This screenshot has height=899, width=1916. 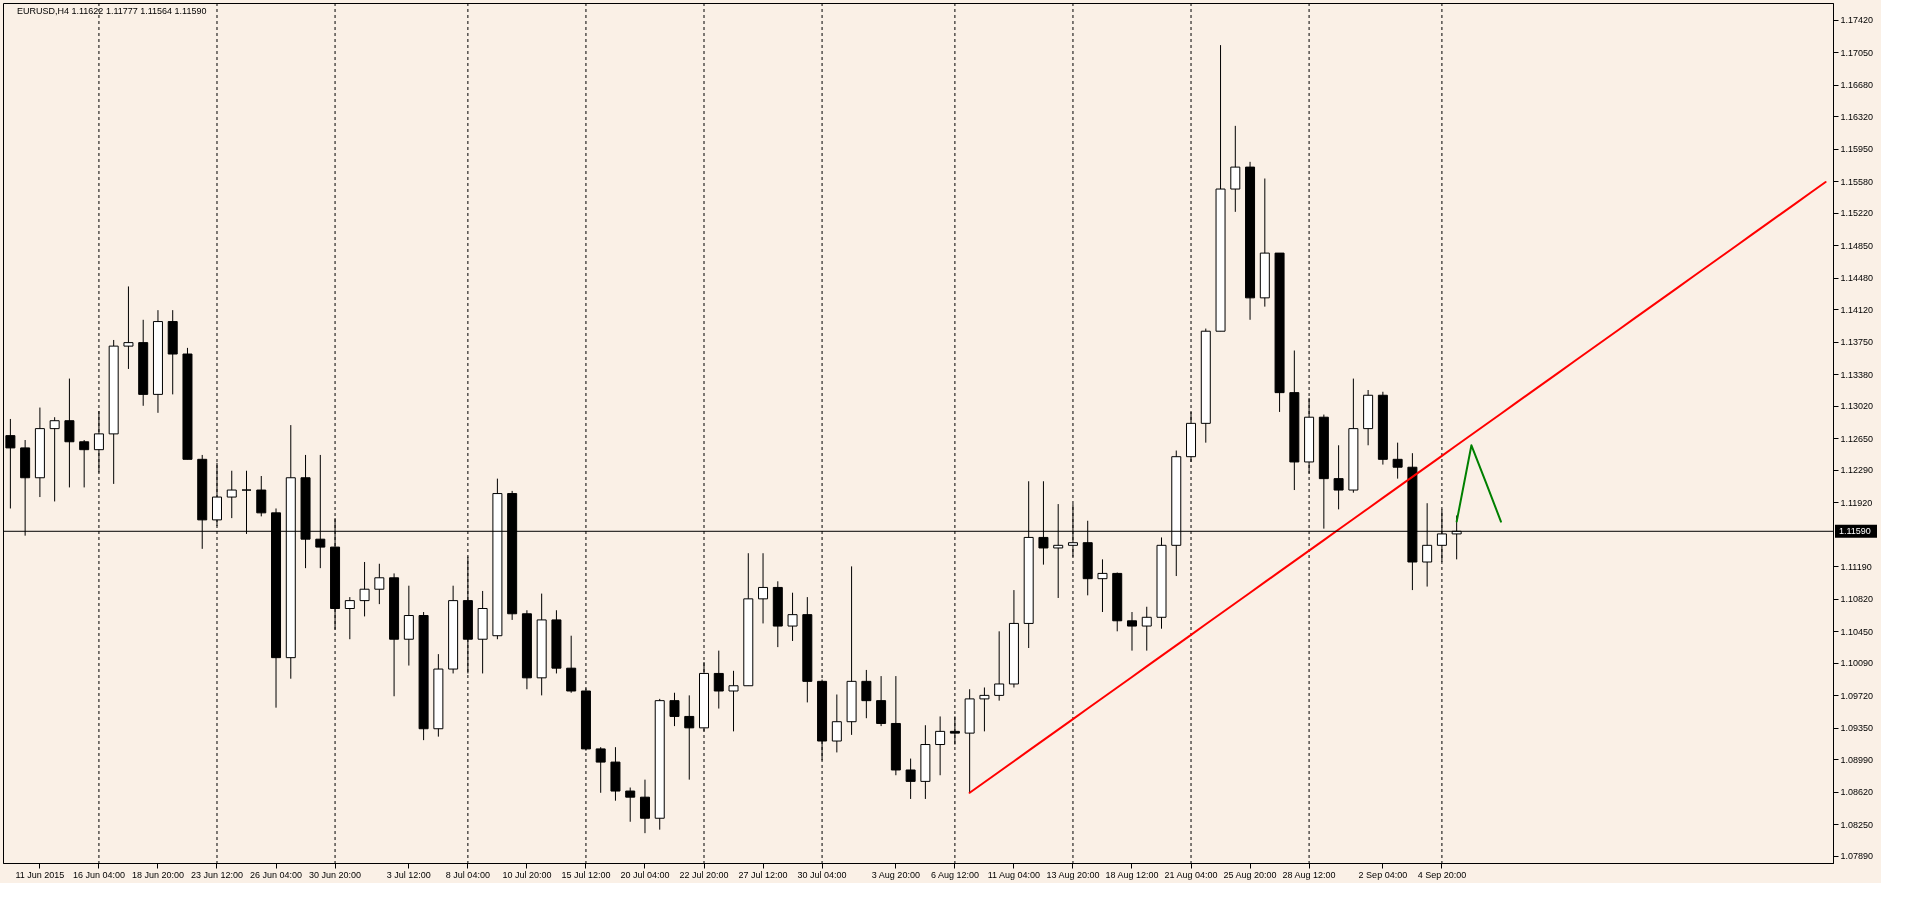 I want to click on x-tick-label: 3 Aug 20:00, so click(x=895, y=874).